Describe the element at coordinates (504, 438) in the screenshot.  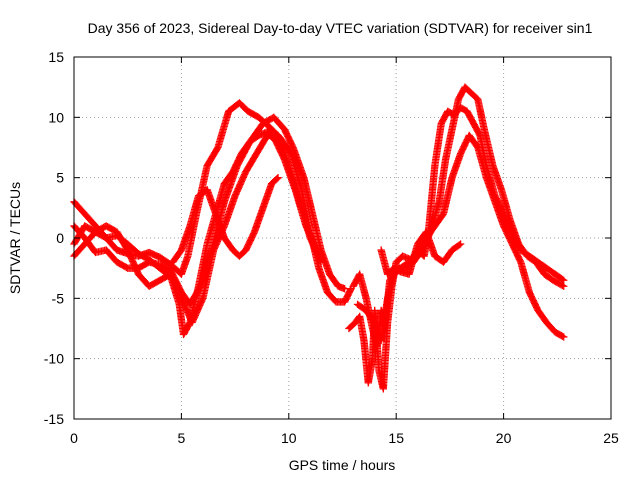
I see `x-tick-label: 20` at that location.